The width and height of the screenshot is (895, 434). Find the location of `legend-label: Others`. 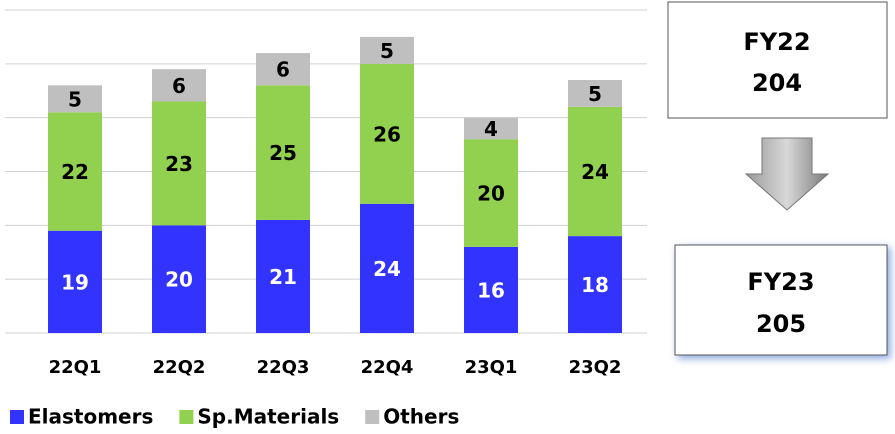

legend-label: Others is located at coordinates (421, 417).